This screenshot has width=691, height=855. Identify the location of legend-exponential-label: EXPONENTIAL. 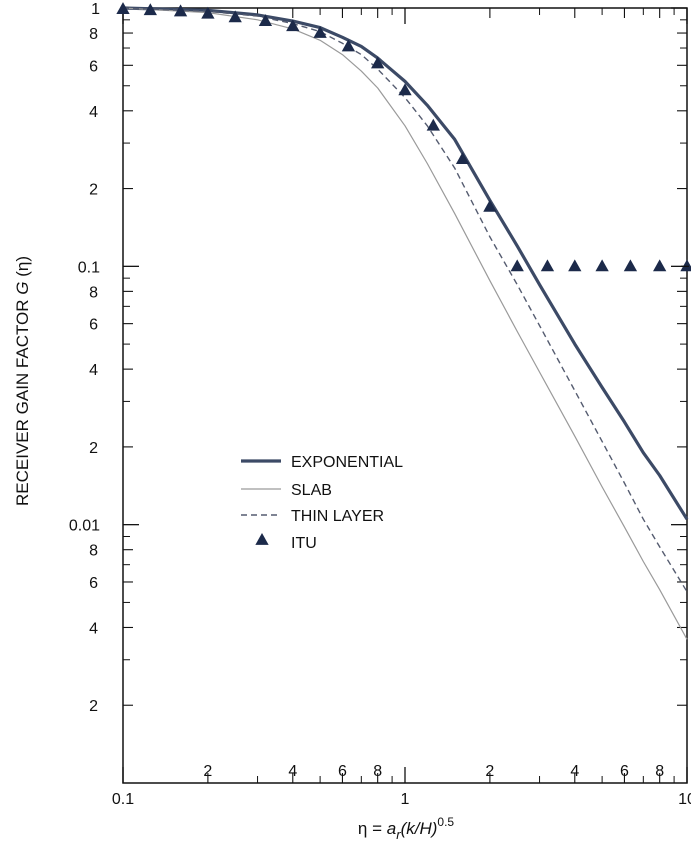
(347, 462).